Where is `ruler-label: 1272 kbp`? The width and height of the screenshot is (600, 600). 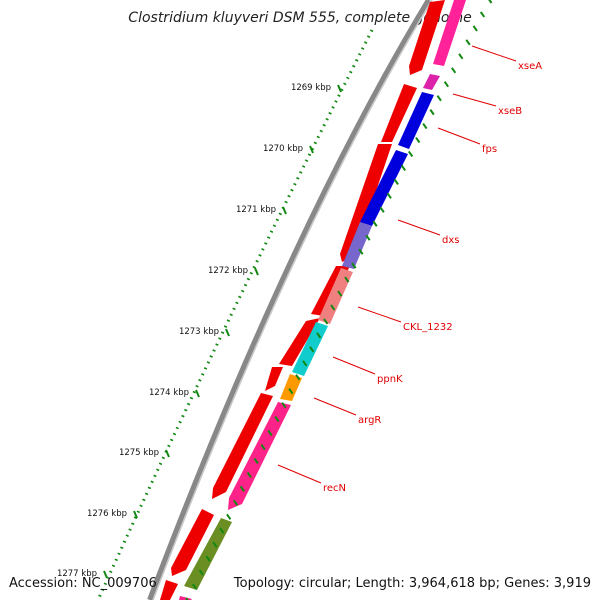 ruler-label: 1272 kbp is located at coordinates (228, 271).